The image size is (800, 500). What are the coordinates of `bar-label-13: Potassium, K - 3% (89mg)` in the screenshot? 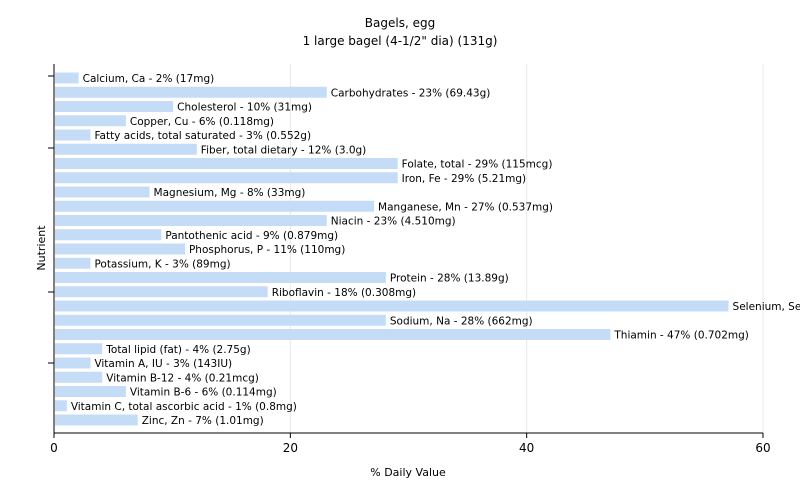 It's located at (162, 264).